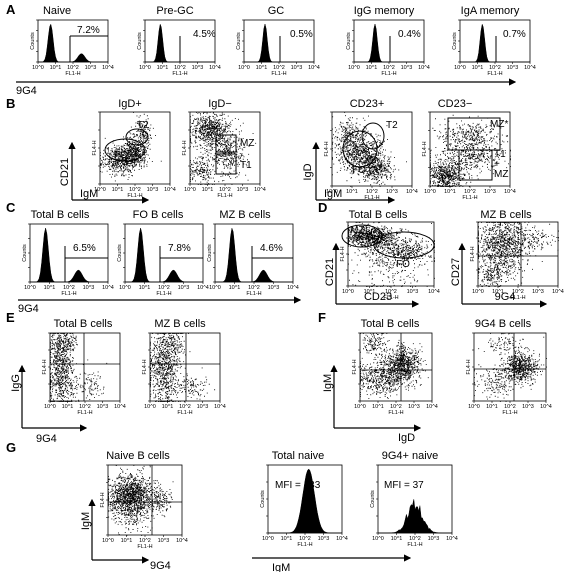 This screenshot has height=572, width=568. Describe the element at coordinates (83, 324) in the screenshot. I see `panel-e-title-1: Total B cells` at that location.